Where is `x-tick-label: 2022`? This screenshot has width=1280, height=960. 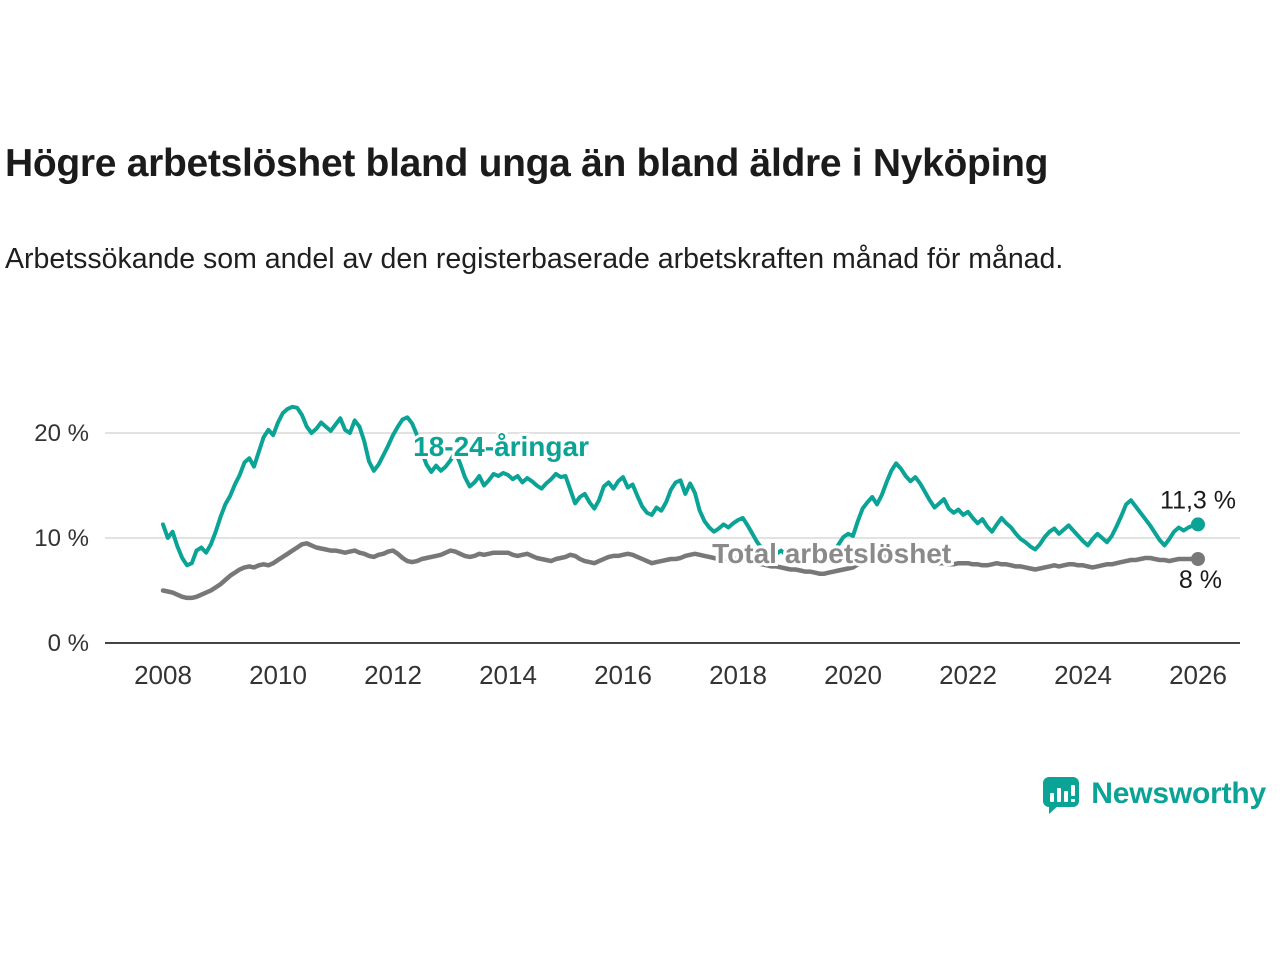 x-tick-label: 2022 is located at coordinates (968, 675).